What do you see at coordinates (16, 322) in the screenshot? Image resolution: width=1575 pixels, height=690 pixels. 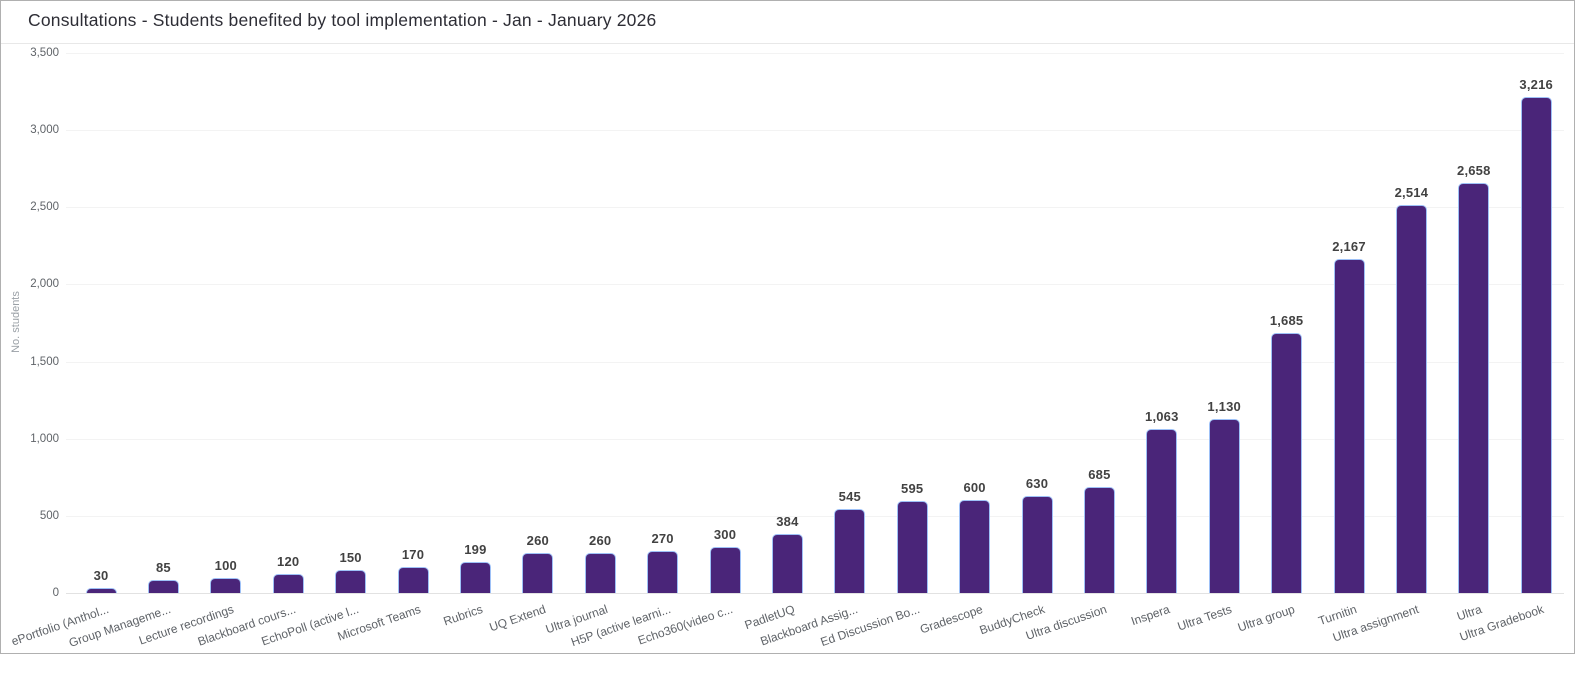 I see `y-axis-title: No. students` at bounding box center [16, 322].